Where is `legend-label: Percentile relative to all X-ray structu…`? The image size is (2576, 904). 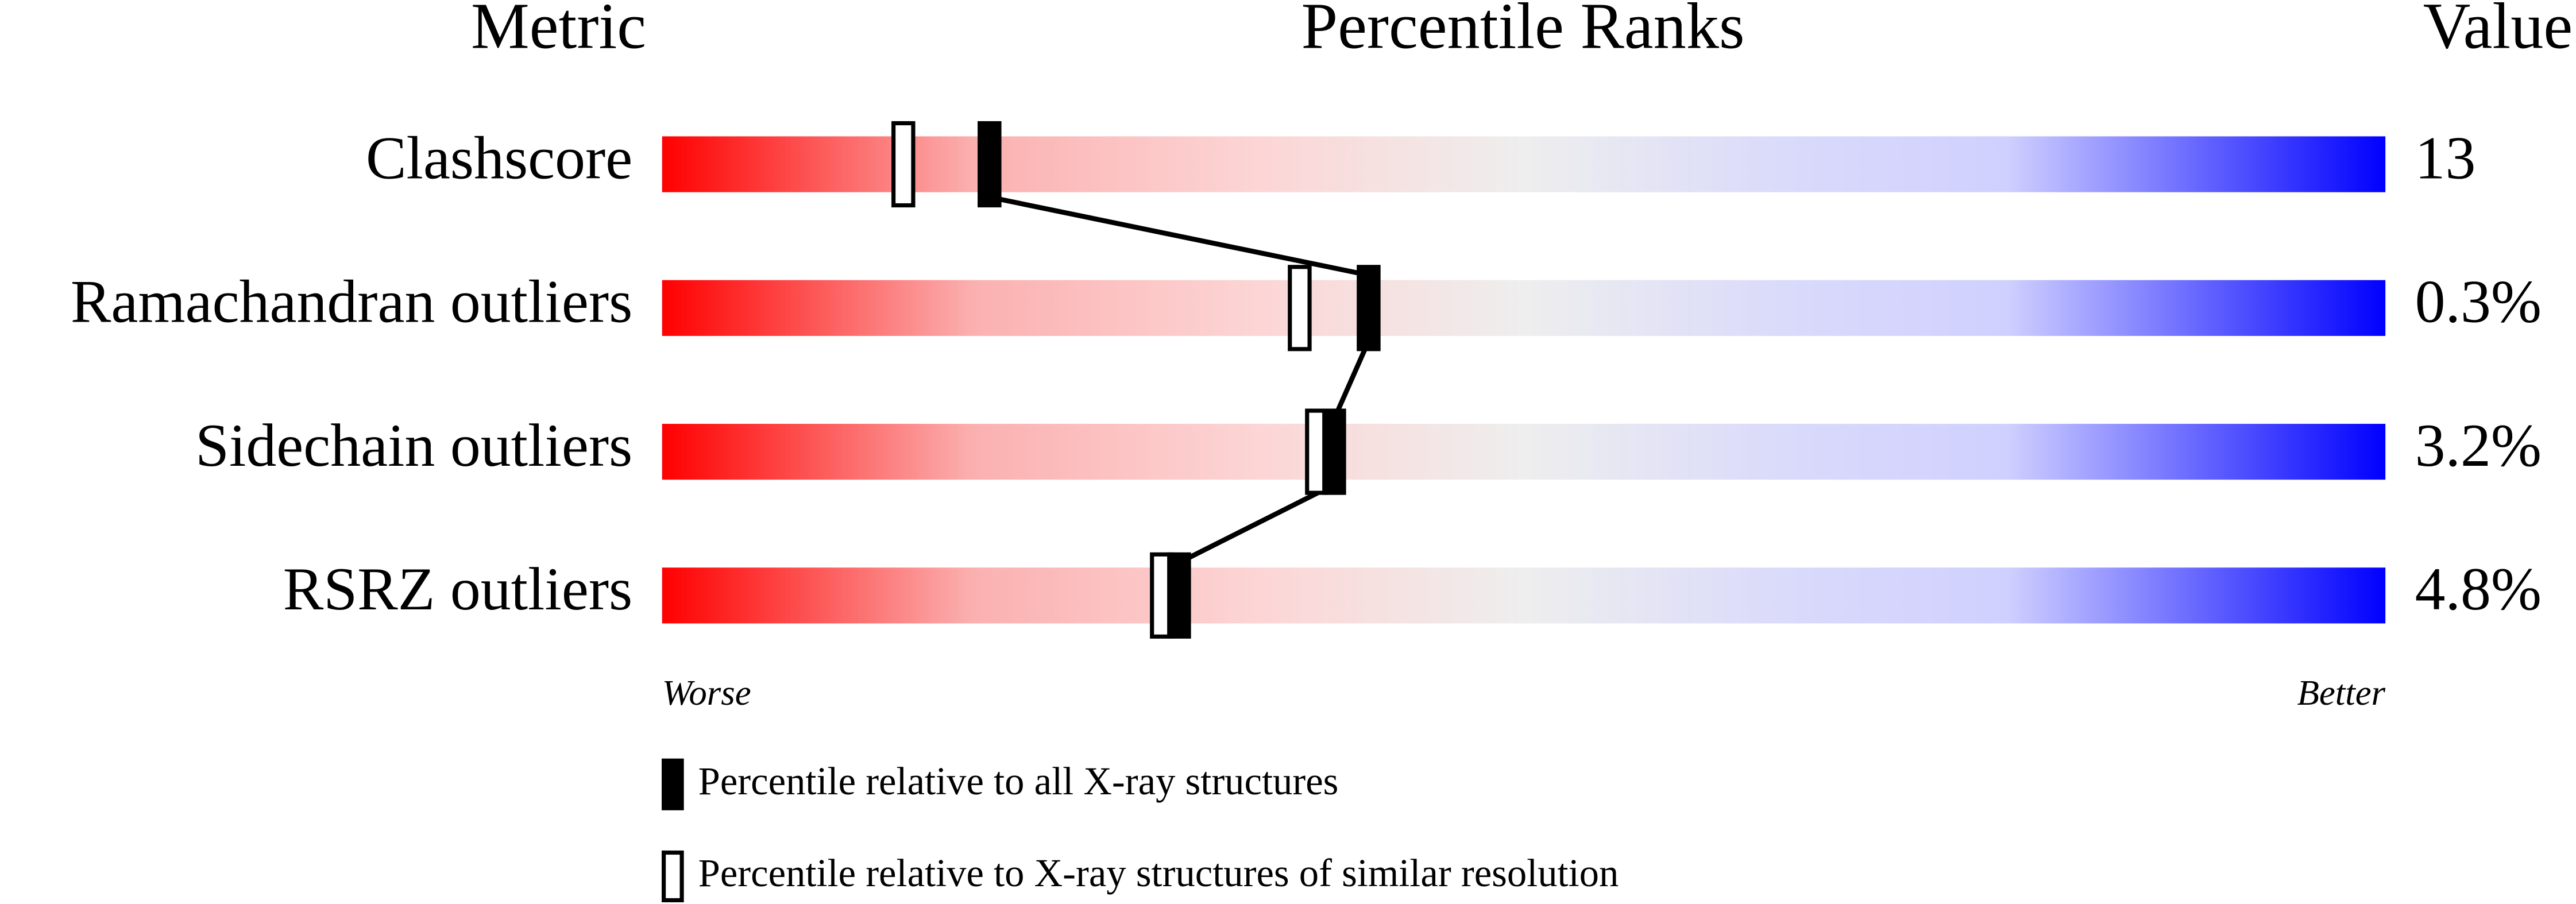
legend-label: Percentile relative to all X-ray structu… is located at coordinates (1018, 781).